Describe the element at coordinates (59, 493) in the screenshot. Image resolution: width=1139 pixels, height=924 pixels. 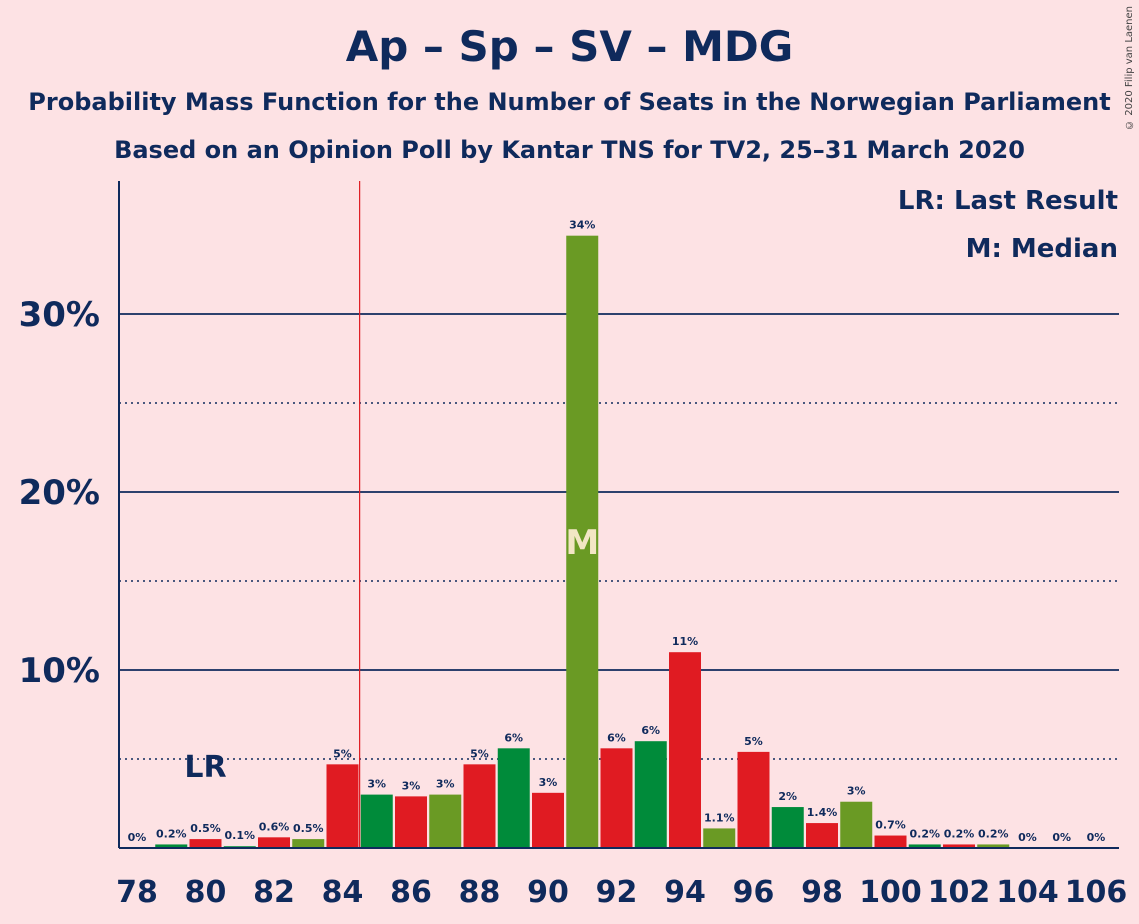
I see `y-tick-label: 20%` at that location.